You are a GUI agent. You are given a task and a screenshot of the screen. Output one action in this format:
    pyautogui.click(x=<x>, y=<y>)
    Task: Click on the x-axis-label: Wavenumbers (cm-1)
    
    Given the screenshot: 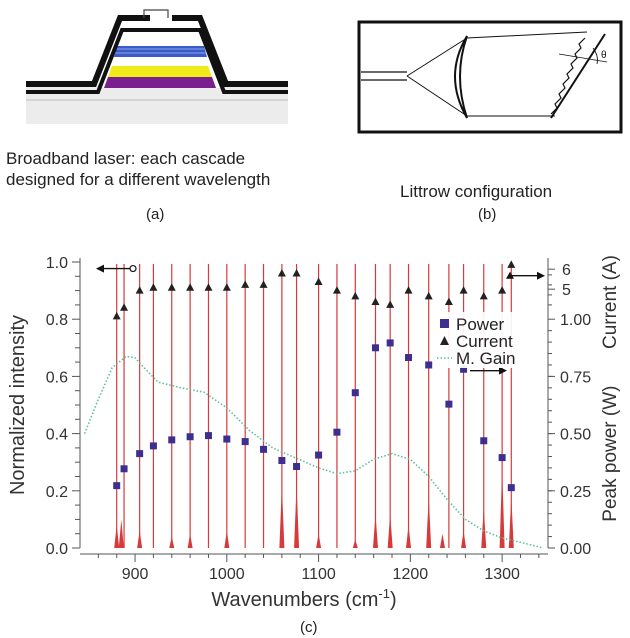 What is the action you would take?
    pyautogui.click(x=303, y=598)
    